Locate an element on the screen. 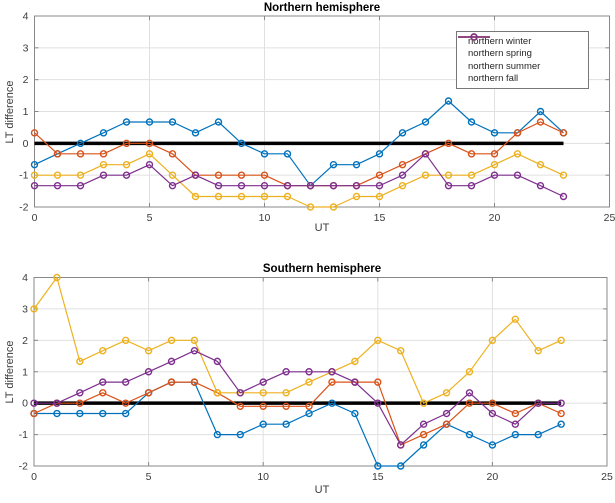 Image resolution: width=615 pixels, height=503 pixels. y-tick-label: 3 is located at coordinates (25, 309).